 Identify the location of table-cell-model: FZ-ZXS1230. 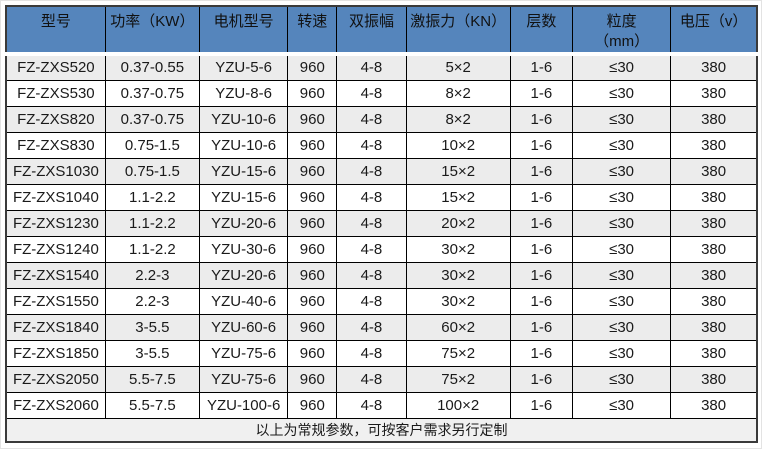
(55, 223).